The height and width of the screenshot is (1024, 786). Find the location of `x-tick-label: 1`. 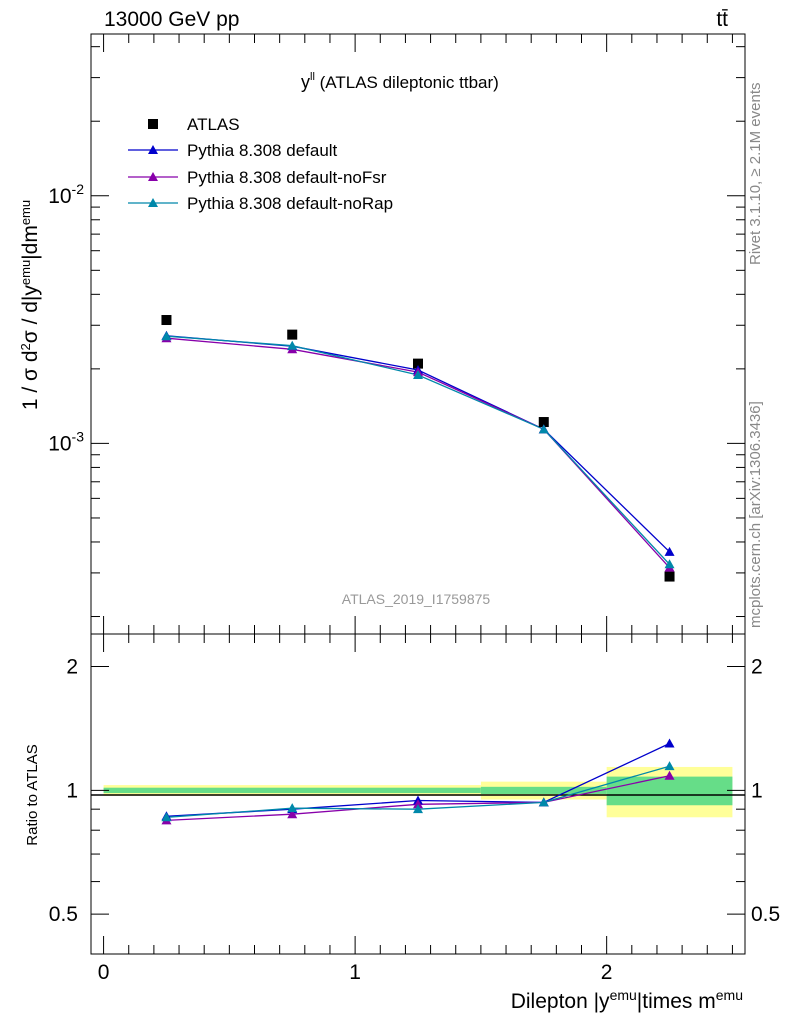

x-tick-label: 1 is located at coordinates (355, 972).